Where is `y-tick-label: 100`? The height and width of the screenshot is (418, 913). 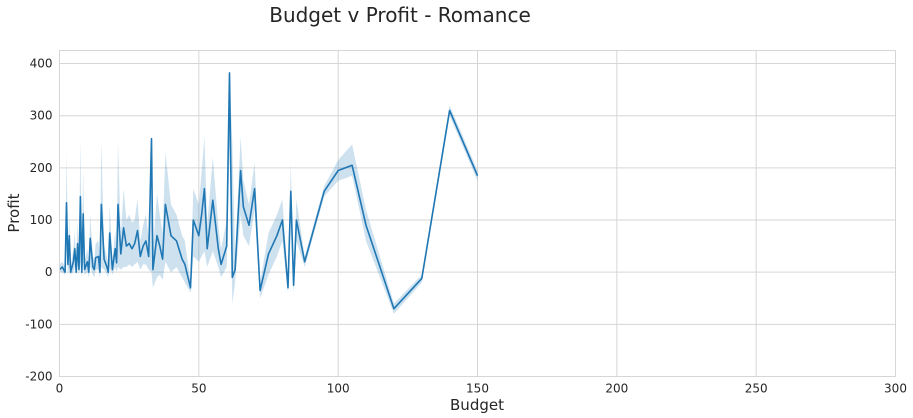 y-tick-label: 100 is located at coordinates (41, 220).